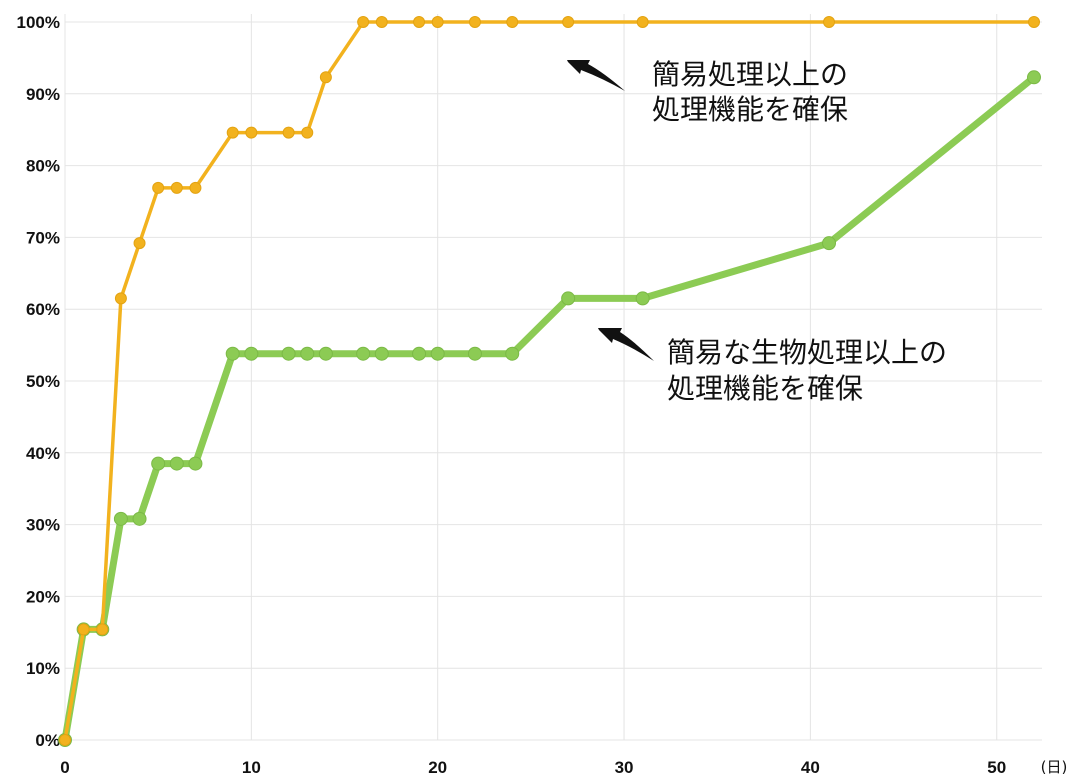 This screenshot has width=1081, height=779. Describe the element at coordinates (43, 309) in the screenshot. I see `y-tick-label: 60%` at that location.